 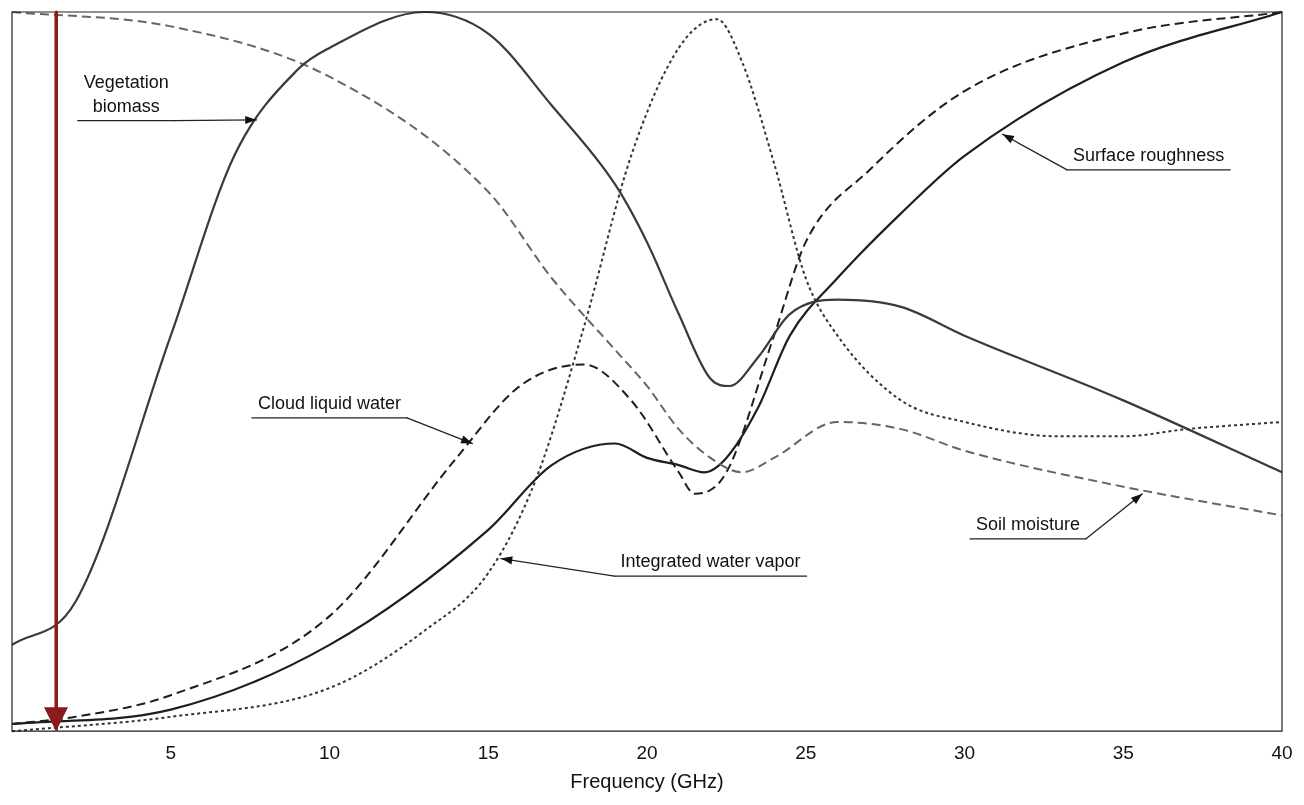 What do you see at coordinates (1282, 752) in the screenshot?
I see `x-tick-label: 40` at bounding box center [1282, 752].